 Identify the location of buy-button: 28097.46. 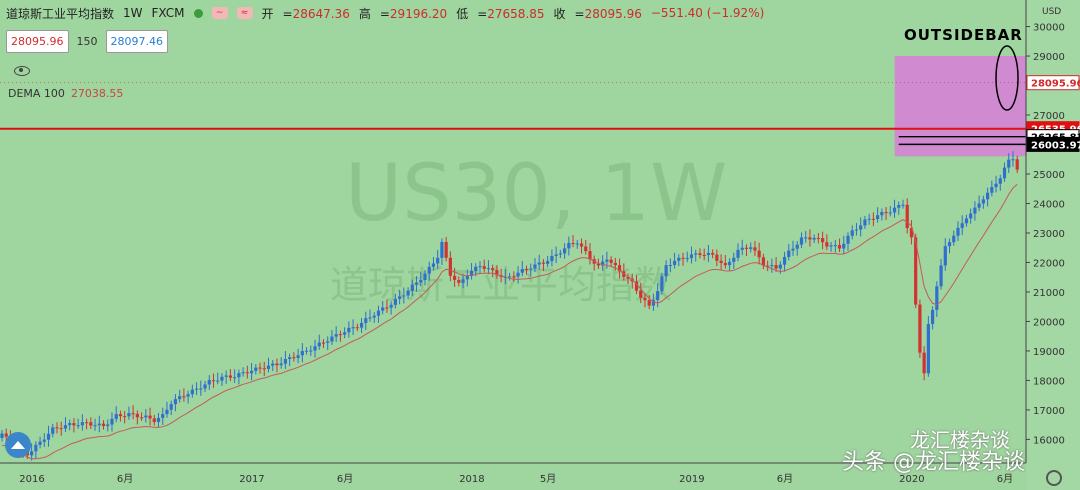
(136, 41).